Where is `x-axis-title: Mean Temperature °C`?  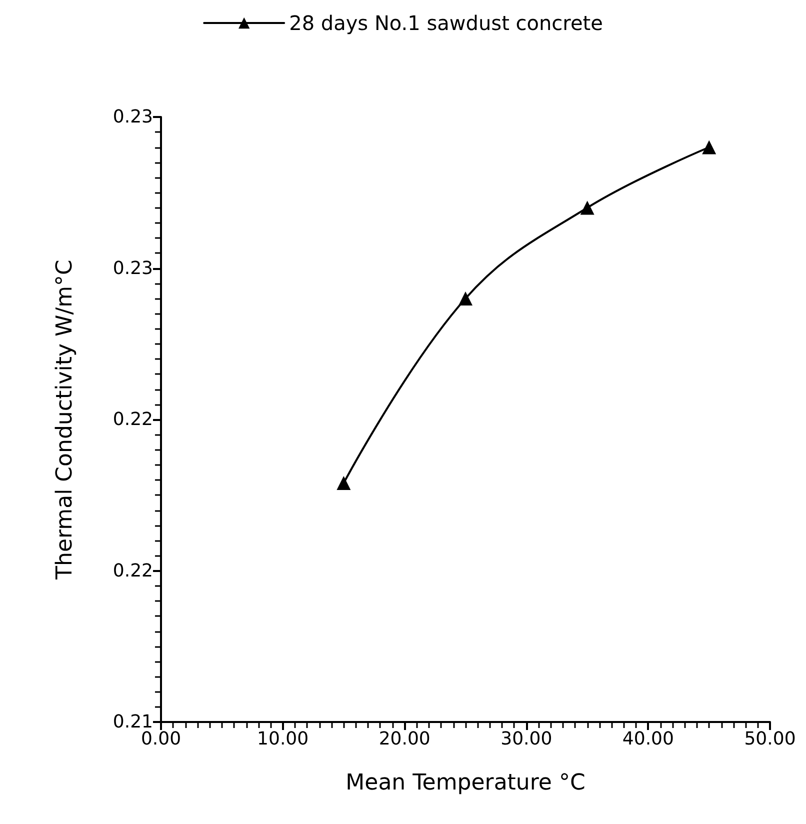
x-axis-title: Mean Temperature °C is located at coordinates (466, 783).